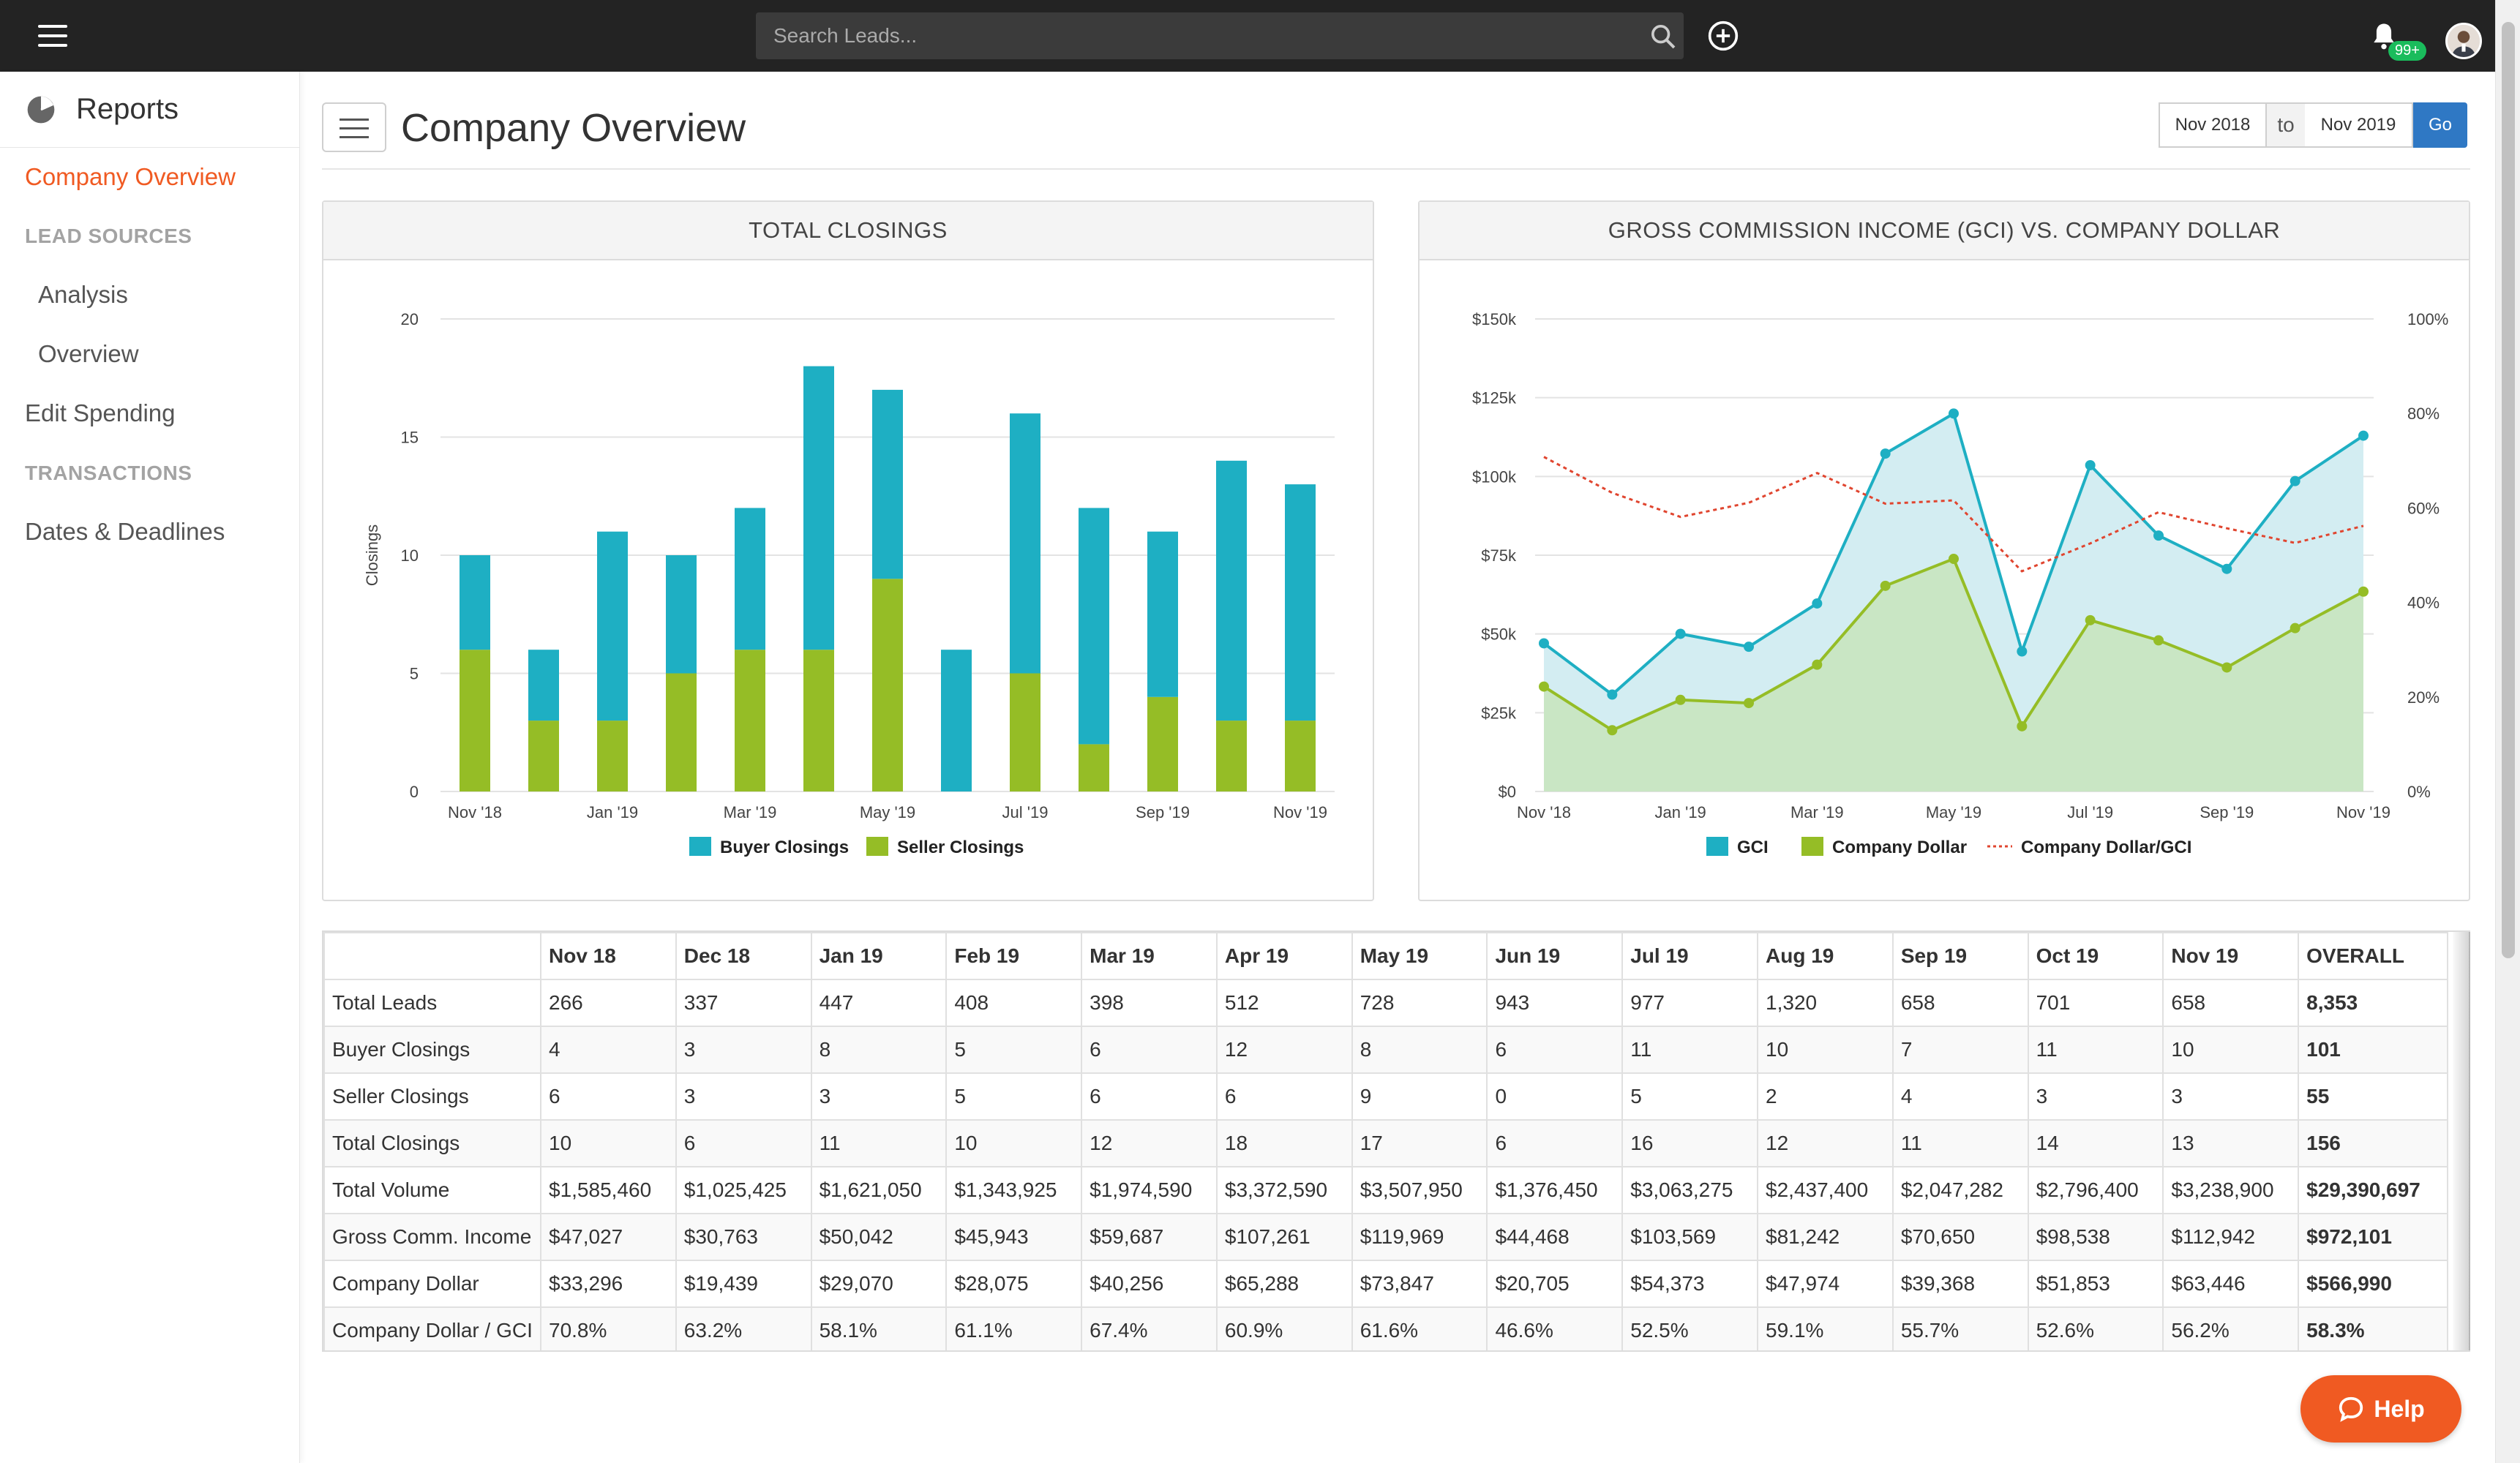 The height and width of the screenshot is (1463, 2520). I want to click on page-scrollbar, so click(2507, 731).